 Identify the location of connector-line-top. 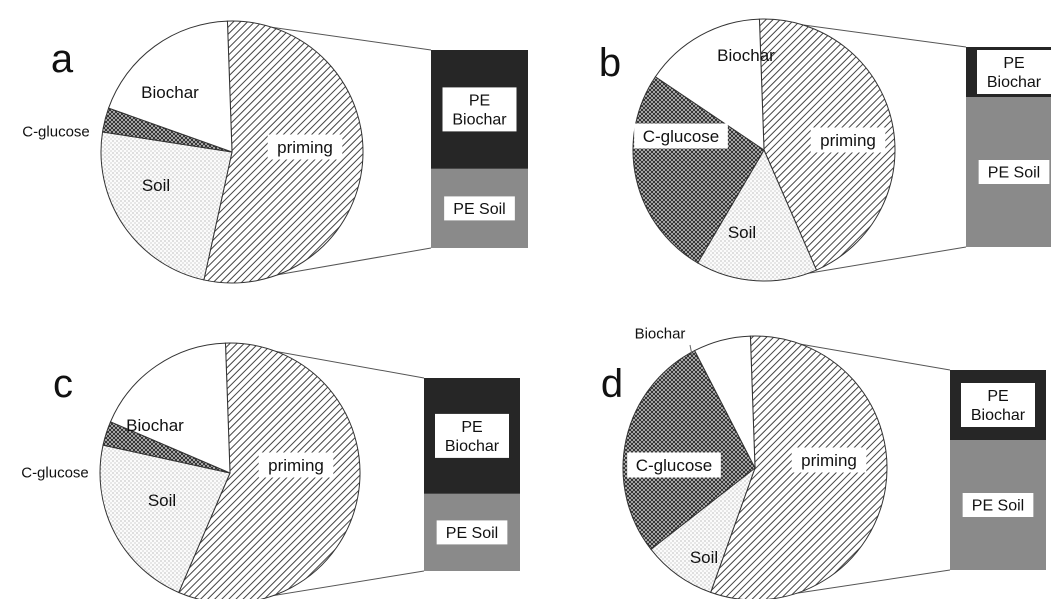
(870, 34).